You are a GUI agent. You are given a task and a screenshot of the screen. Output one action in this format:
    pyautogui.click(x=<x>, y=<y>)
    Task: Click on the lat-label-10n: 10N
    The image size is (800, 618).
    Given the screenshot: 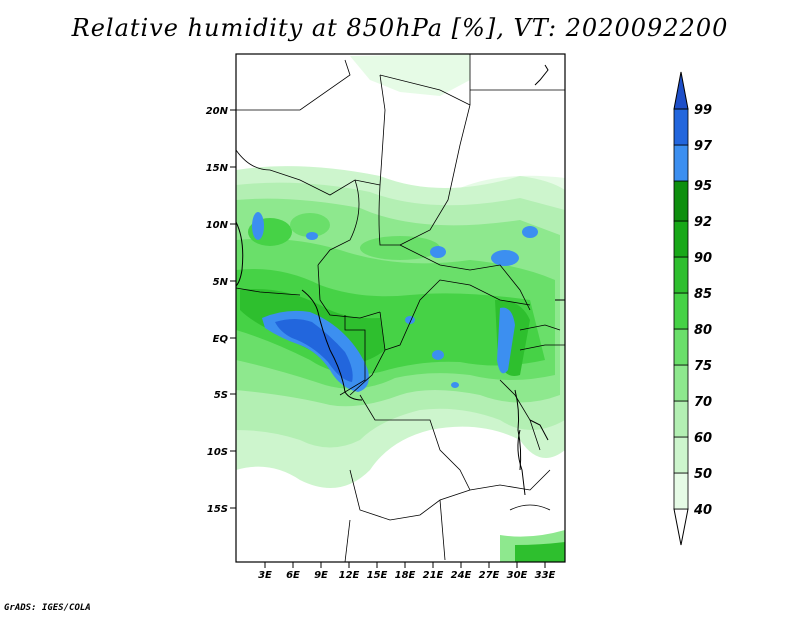 What is the action you would take?
    pyautogui.click(x=217, y=225)
    